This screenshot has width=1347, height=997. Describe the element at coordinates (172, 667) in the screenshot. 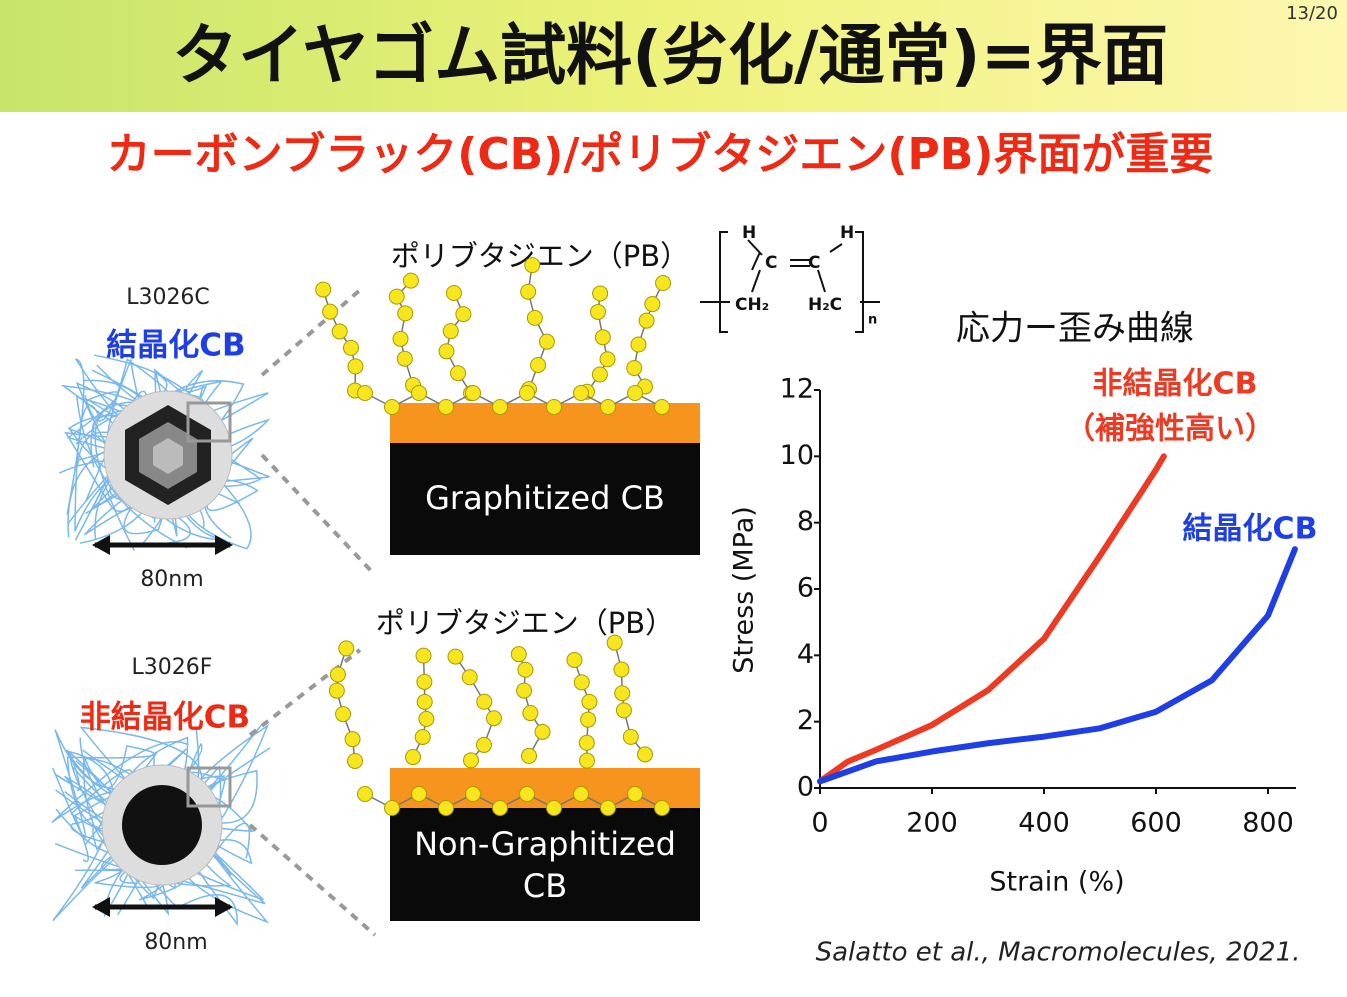

I see `sample-name: L3026F` at that location.